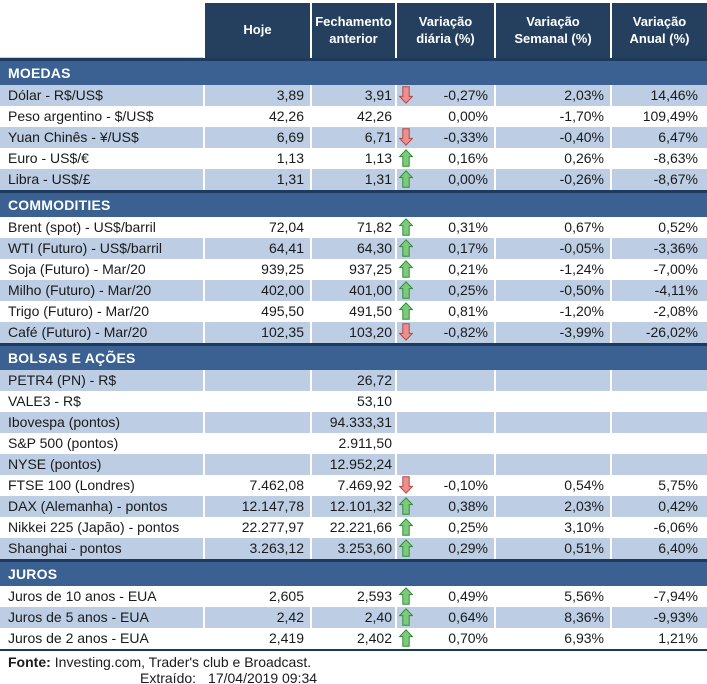 The width and height of the screenshot is (707, 684). Describe the element at coordinates (55, 95) in the screenshot. I see `row-label: Dólar - R$/US$` at that location.